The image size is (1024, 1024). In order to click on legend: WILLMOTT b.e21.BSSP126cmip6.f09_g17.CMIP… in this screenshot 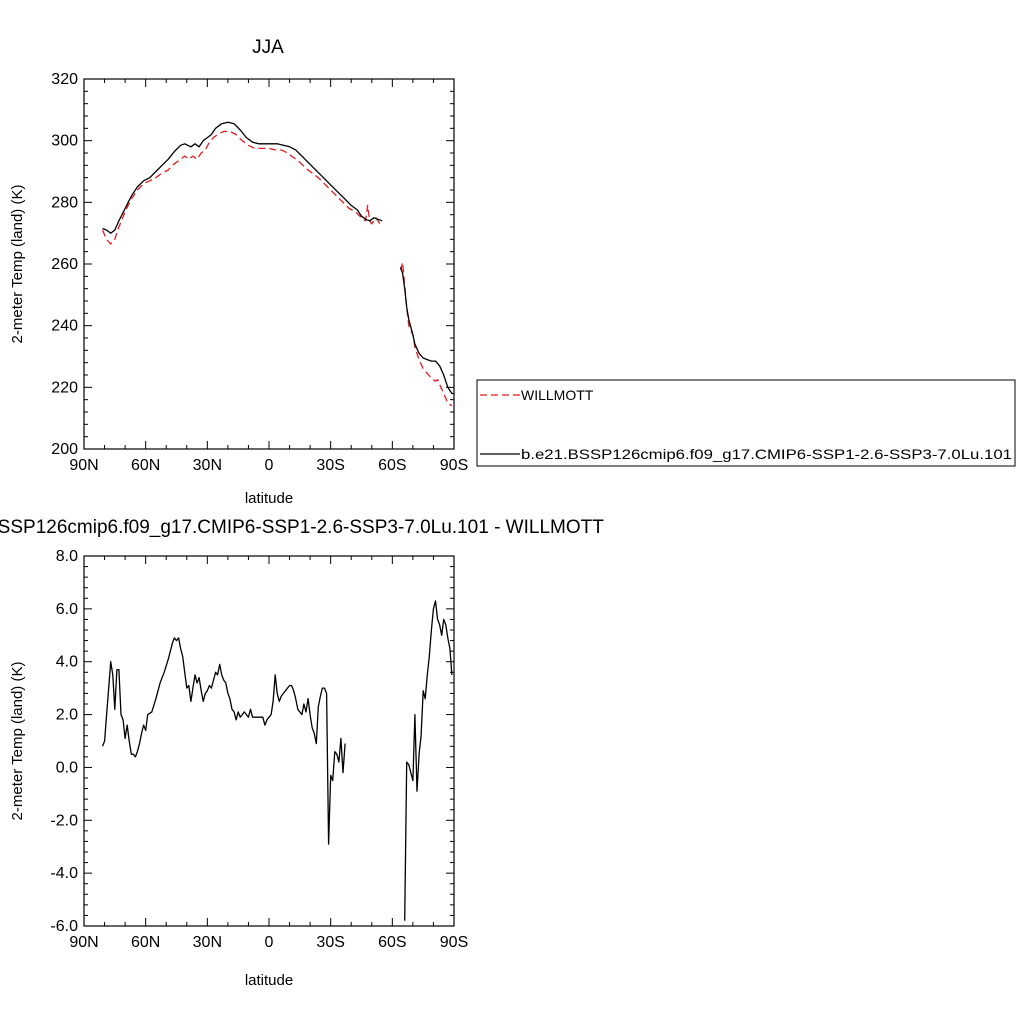, I will do `click(746, 423)`.